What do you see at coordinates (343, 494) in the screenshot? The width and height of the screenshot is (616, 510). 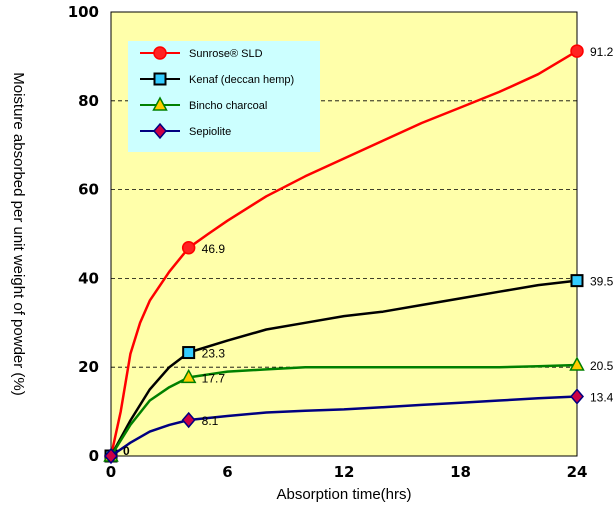 I see `x-axis-label: Absorption time(hrs)` at bounding box center [343, 494].